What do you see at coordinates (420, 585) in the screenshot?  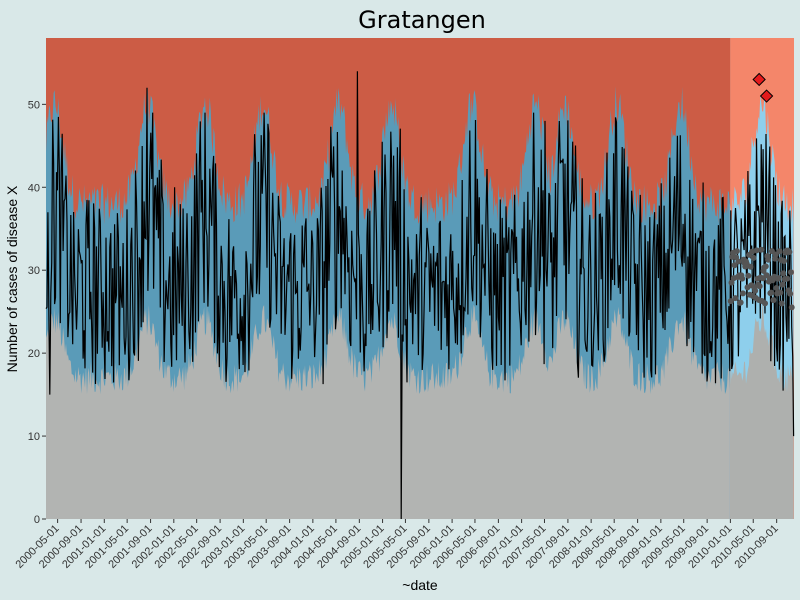 I see `x-axis-label: ~date` at bounding box center [420, 585].